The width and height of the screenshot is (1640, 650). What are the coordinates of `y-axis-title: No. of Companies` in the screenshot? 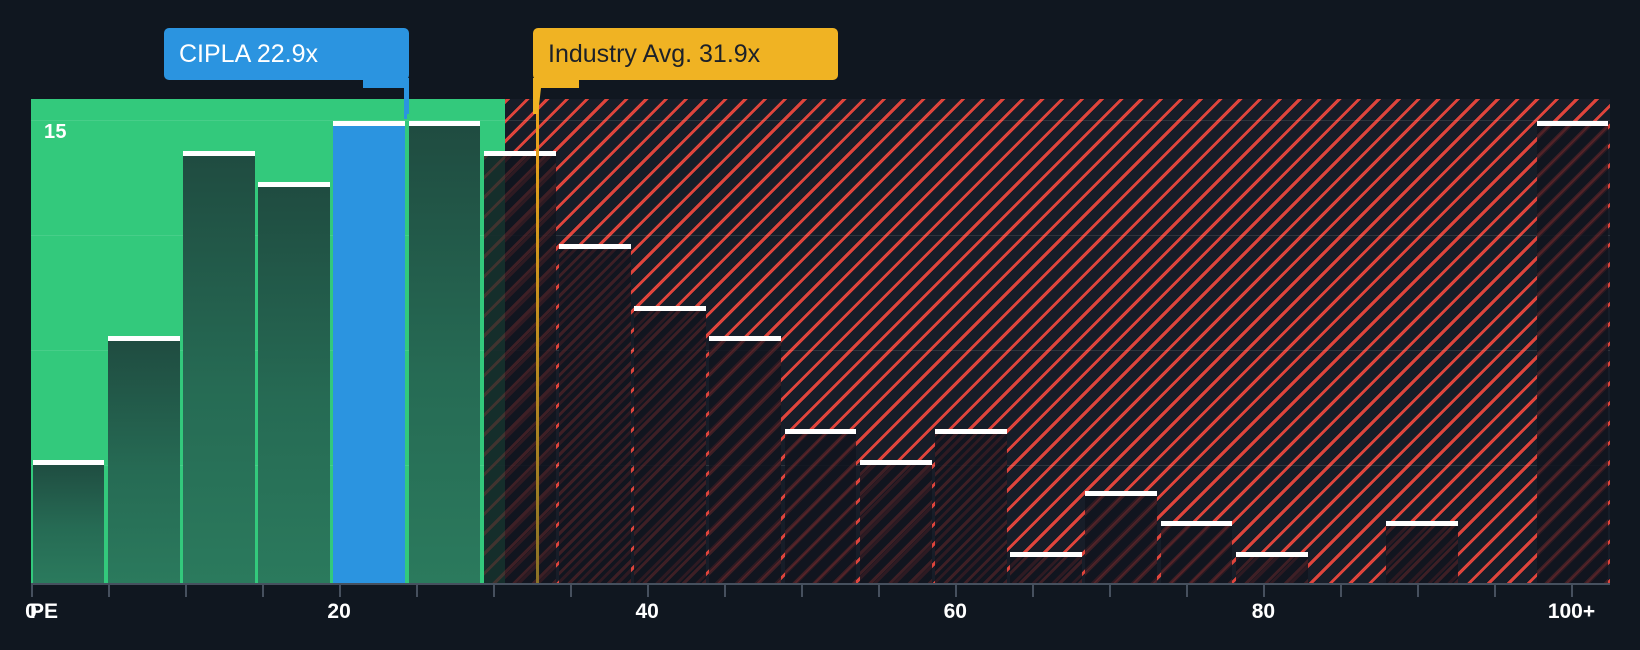 It's located at (43, 492).